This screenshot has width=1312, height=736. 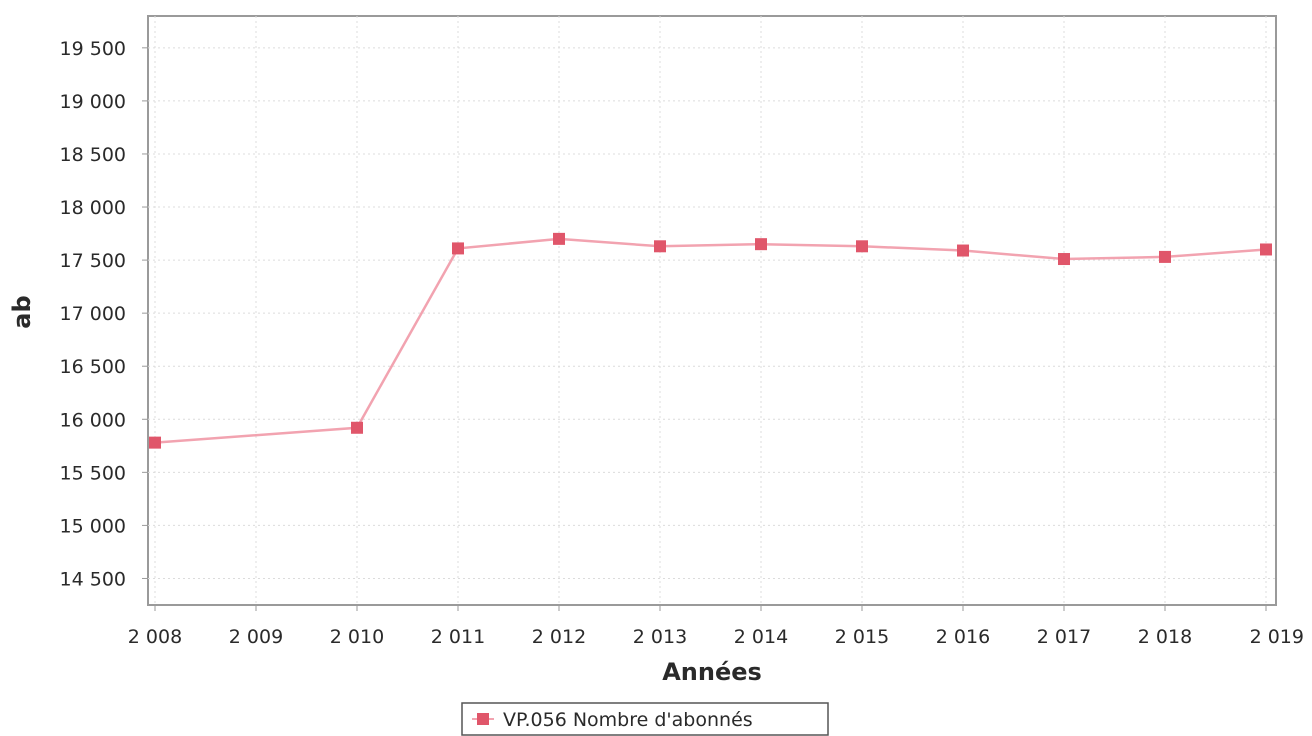 What do you see at coordinates (712, 672) in the screenshot?
I see `x-axis-title: Années` at bounding box center [712, 672].